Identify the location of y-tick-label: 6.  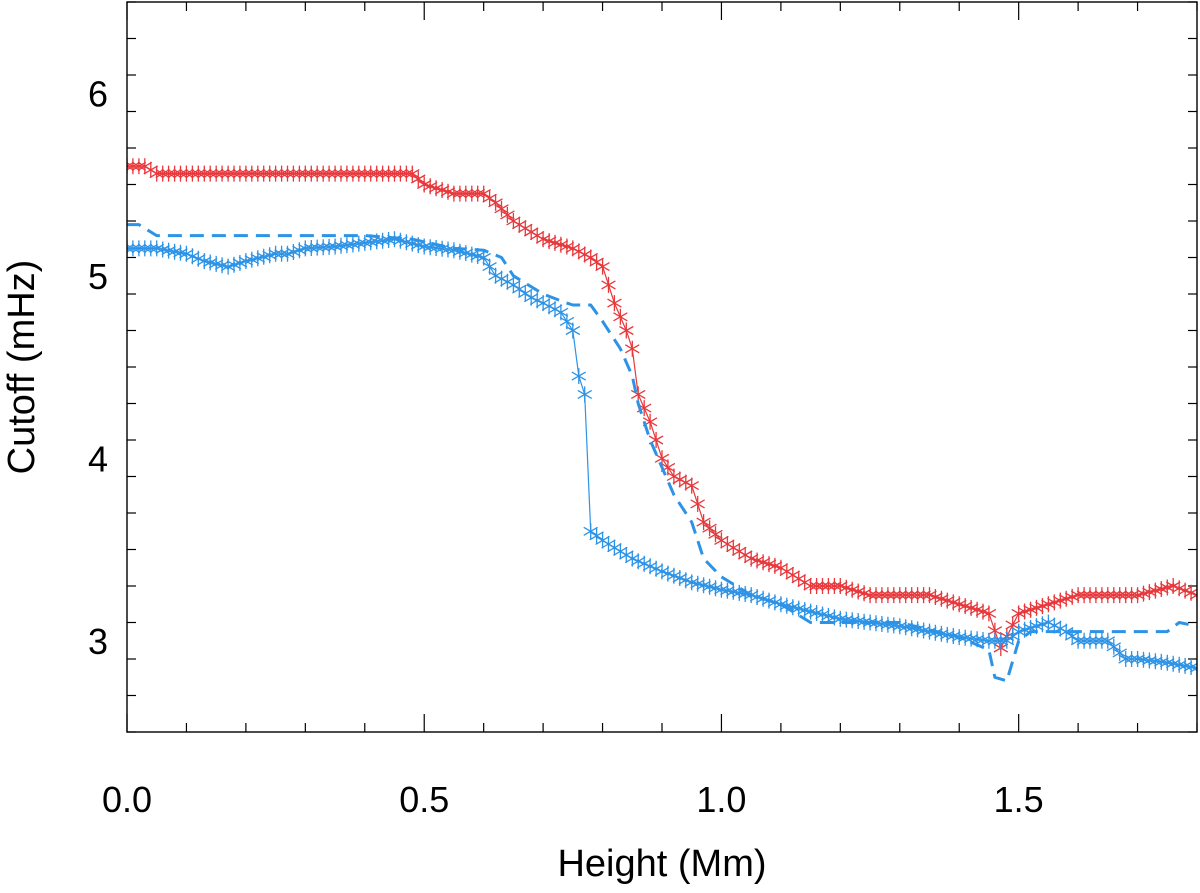
(98, 93).